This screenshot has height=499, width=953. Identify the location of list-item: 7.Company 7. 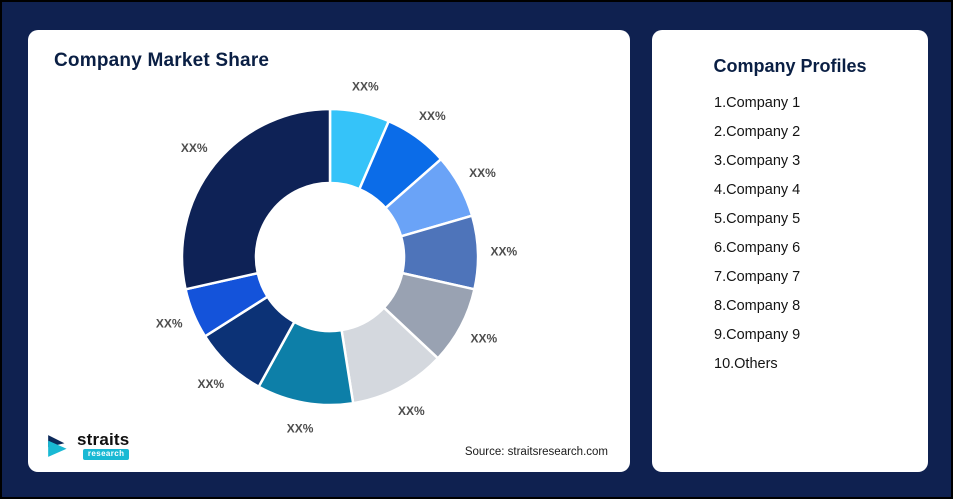
(757, 277).